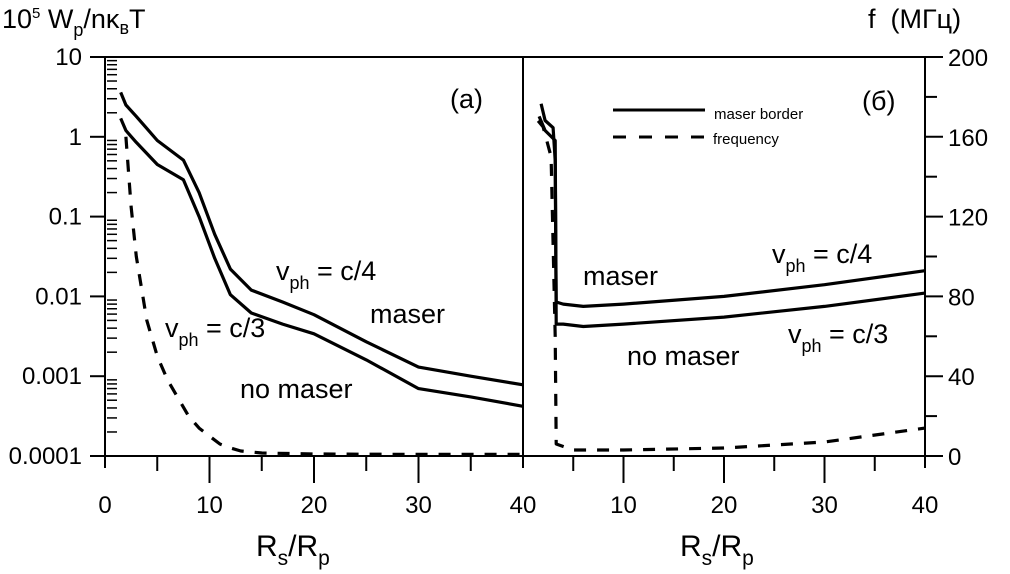 This screenshot has width=1010, height=574. I want to click on y2-tick-label: 160, so click(968, 138).